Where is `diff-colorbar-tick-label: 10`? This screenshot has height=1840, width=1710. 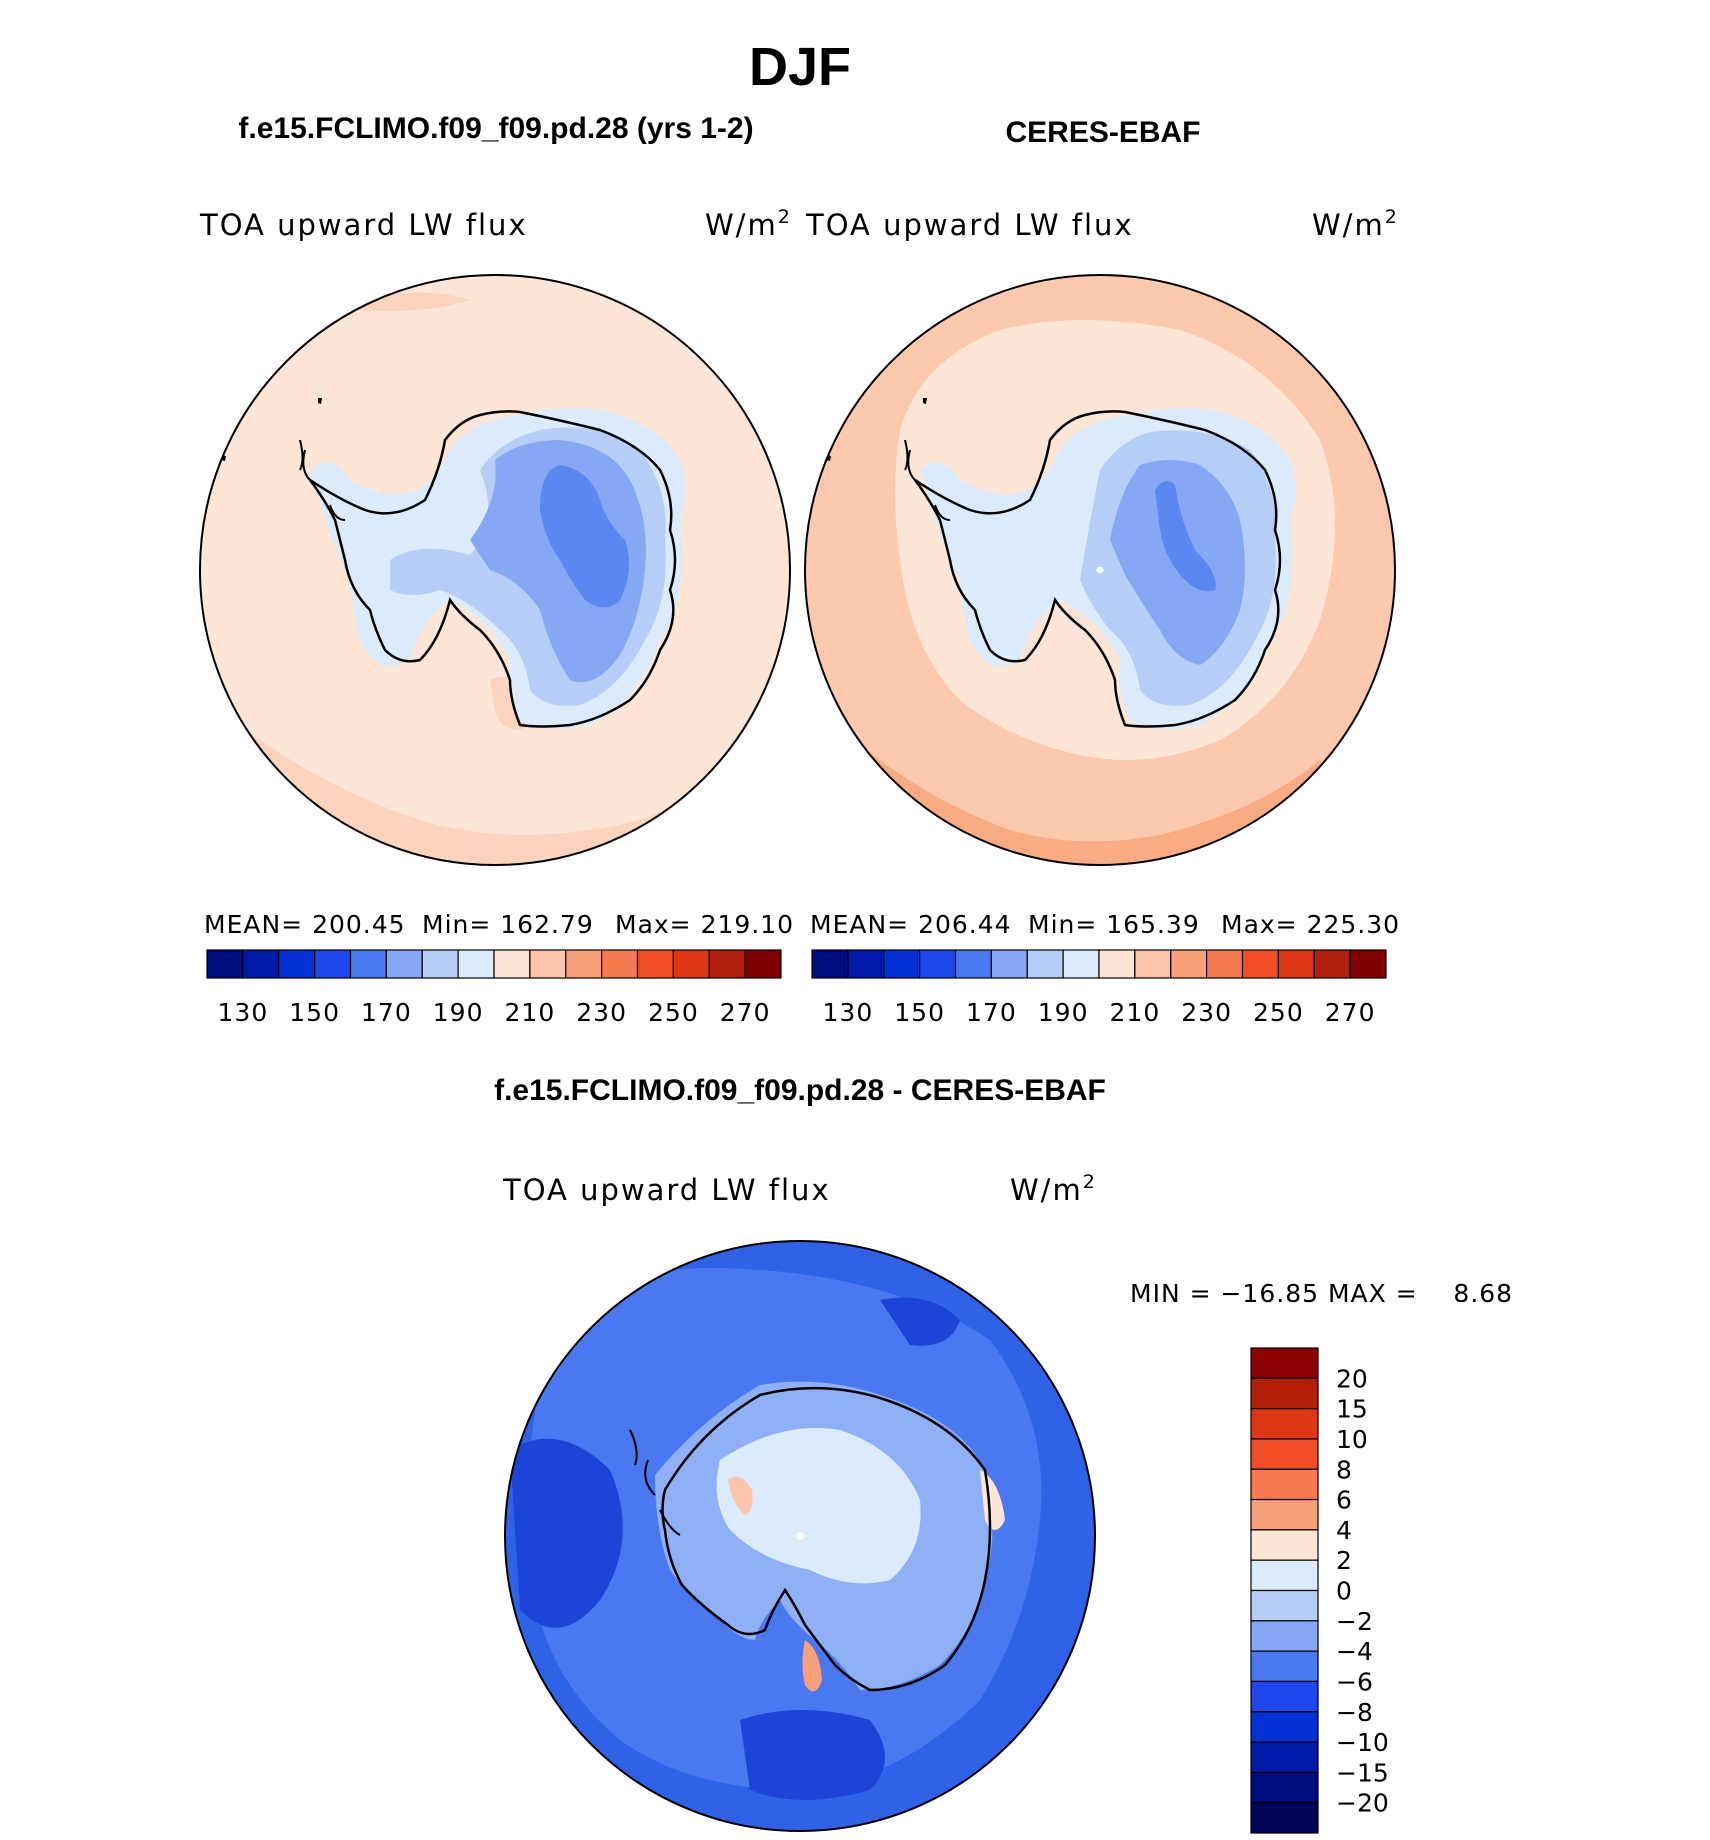 diff-colorbar-tick-label: 10 is located at coordinates (1352, 1439).